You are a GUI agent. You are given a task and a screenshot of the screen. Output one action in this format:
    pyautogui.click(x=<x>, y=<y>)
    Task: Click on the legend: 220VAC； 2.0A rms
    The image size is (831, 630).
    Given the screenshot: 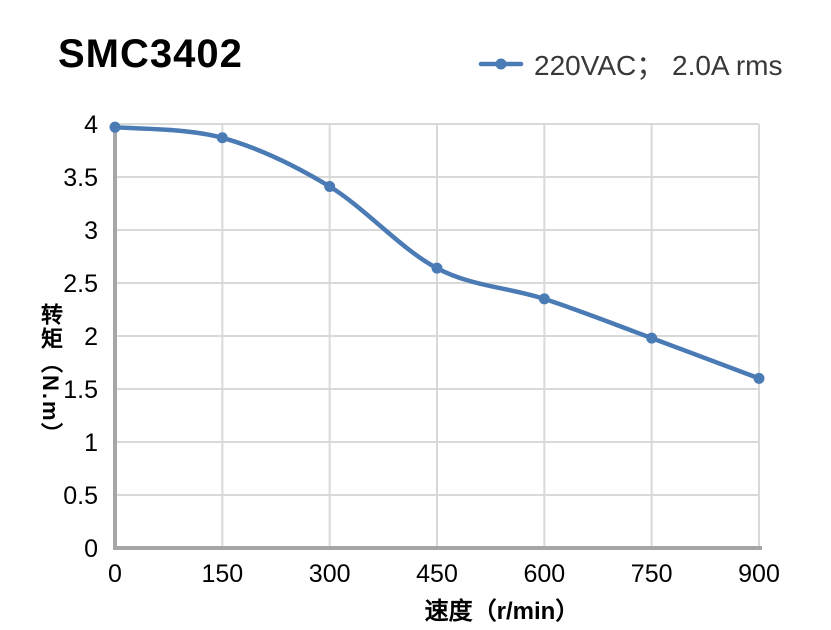 What is the action you would take?
    pyautogui.click(x=630, y=64)
    